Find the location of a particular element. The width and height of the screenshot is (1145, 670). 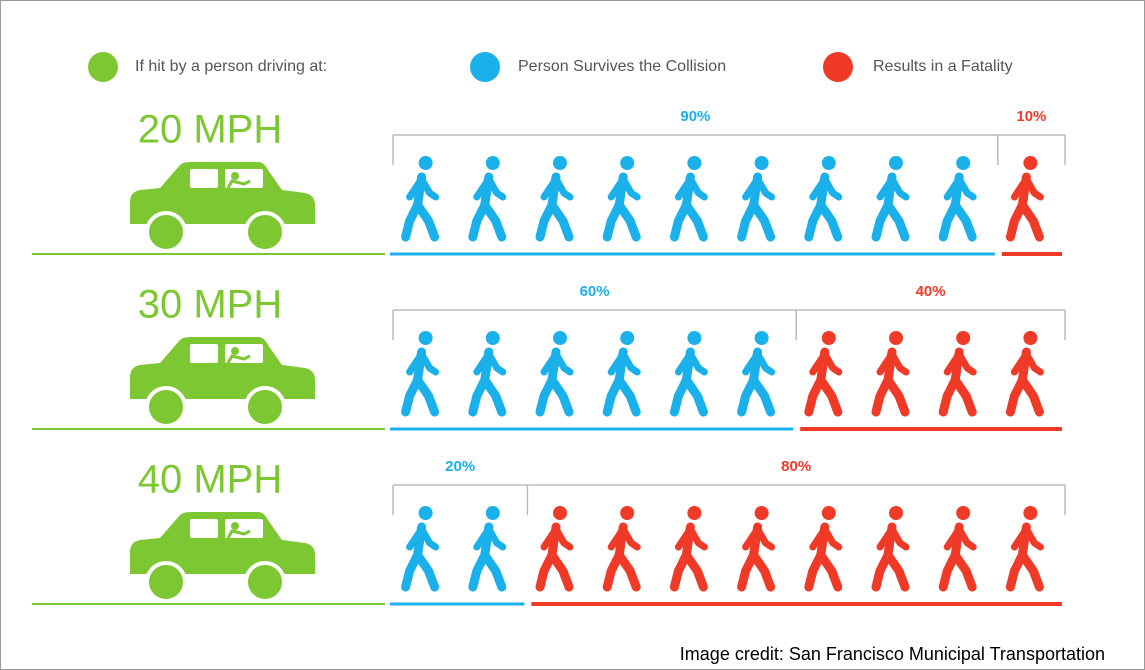

speed-label: 30 MPH is located at coordinates (210, 305).